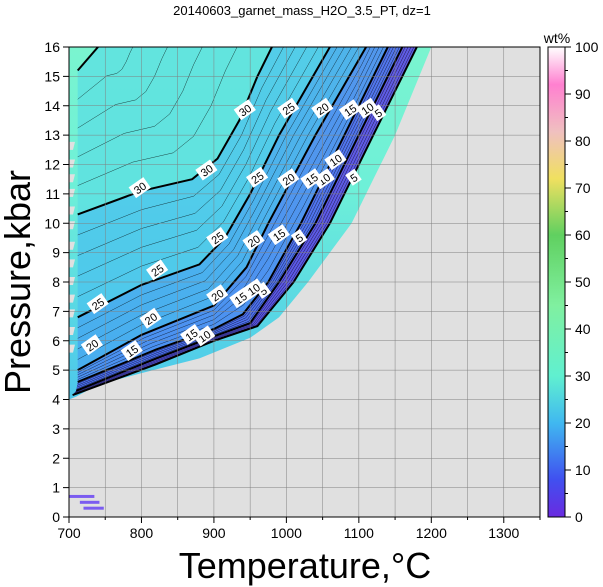  I want to click on y-tick-label: 14, so click(52, 106).